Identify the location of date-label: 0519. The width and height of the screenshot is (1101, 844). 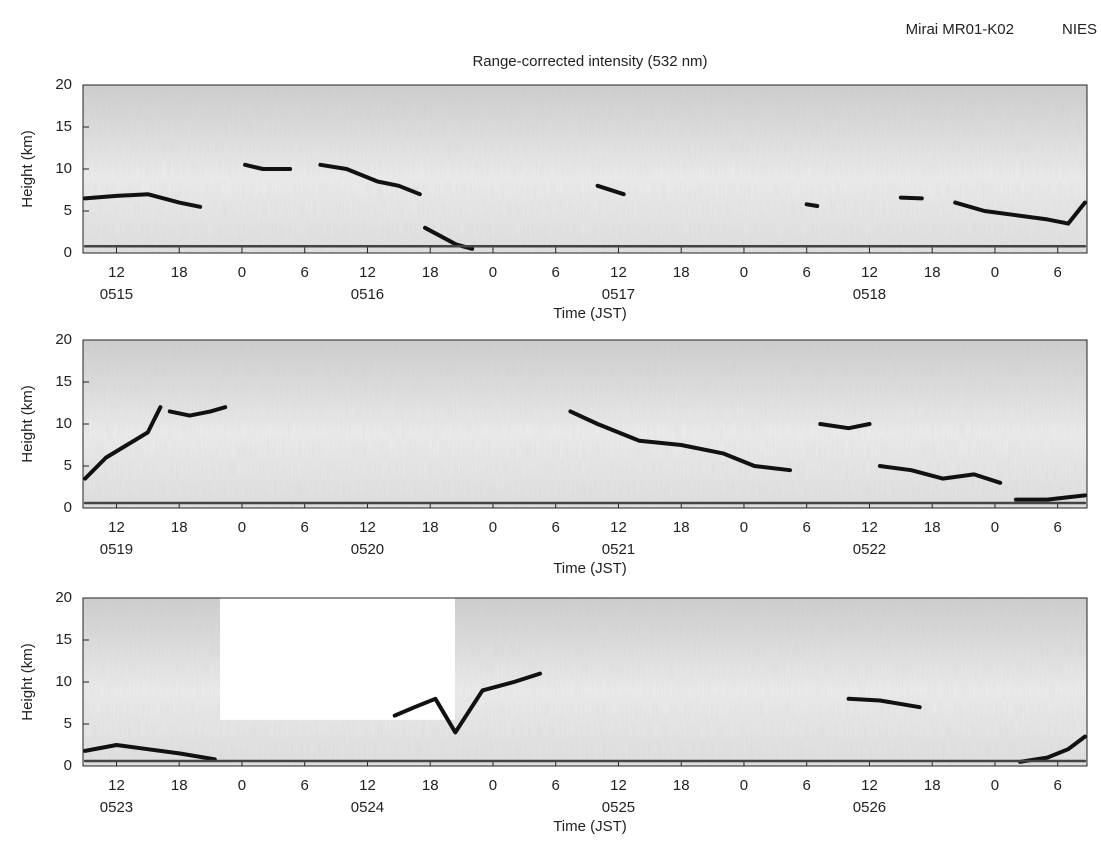
(116, 549).